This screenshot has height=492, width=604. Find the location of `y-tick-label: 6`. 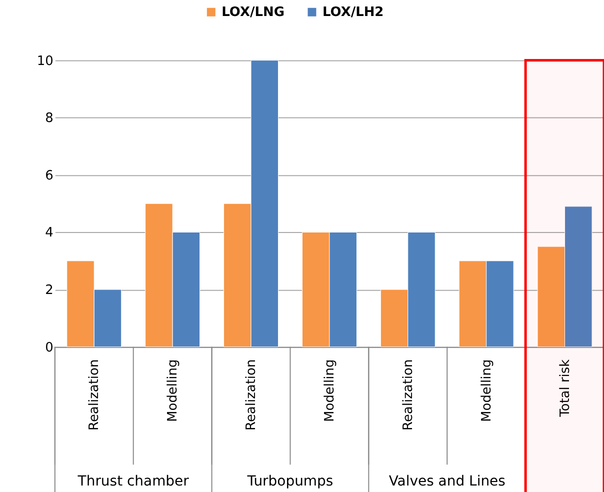

y-tick-label: 6 is located at coordinates (49, 176).